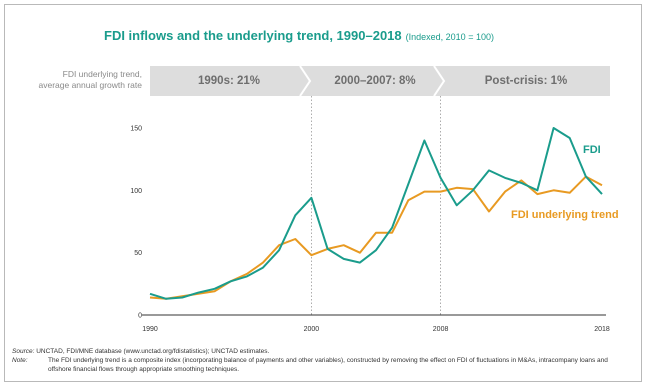 This screenshot has height=387, width=648. What do you see at coordinates (376, 205) in the screenshot?
I see `period-dividers` at bounding box center [376, 205].